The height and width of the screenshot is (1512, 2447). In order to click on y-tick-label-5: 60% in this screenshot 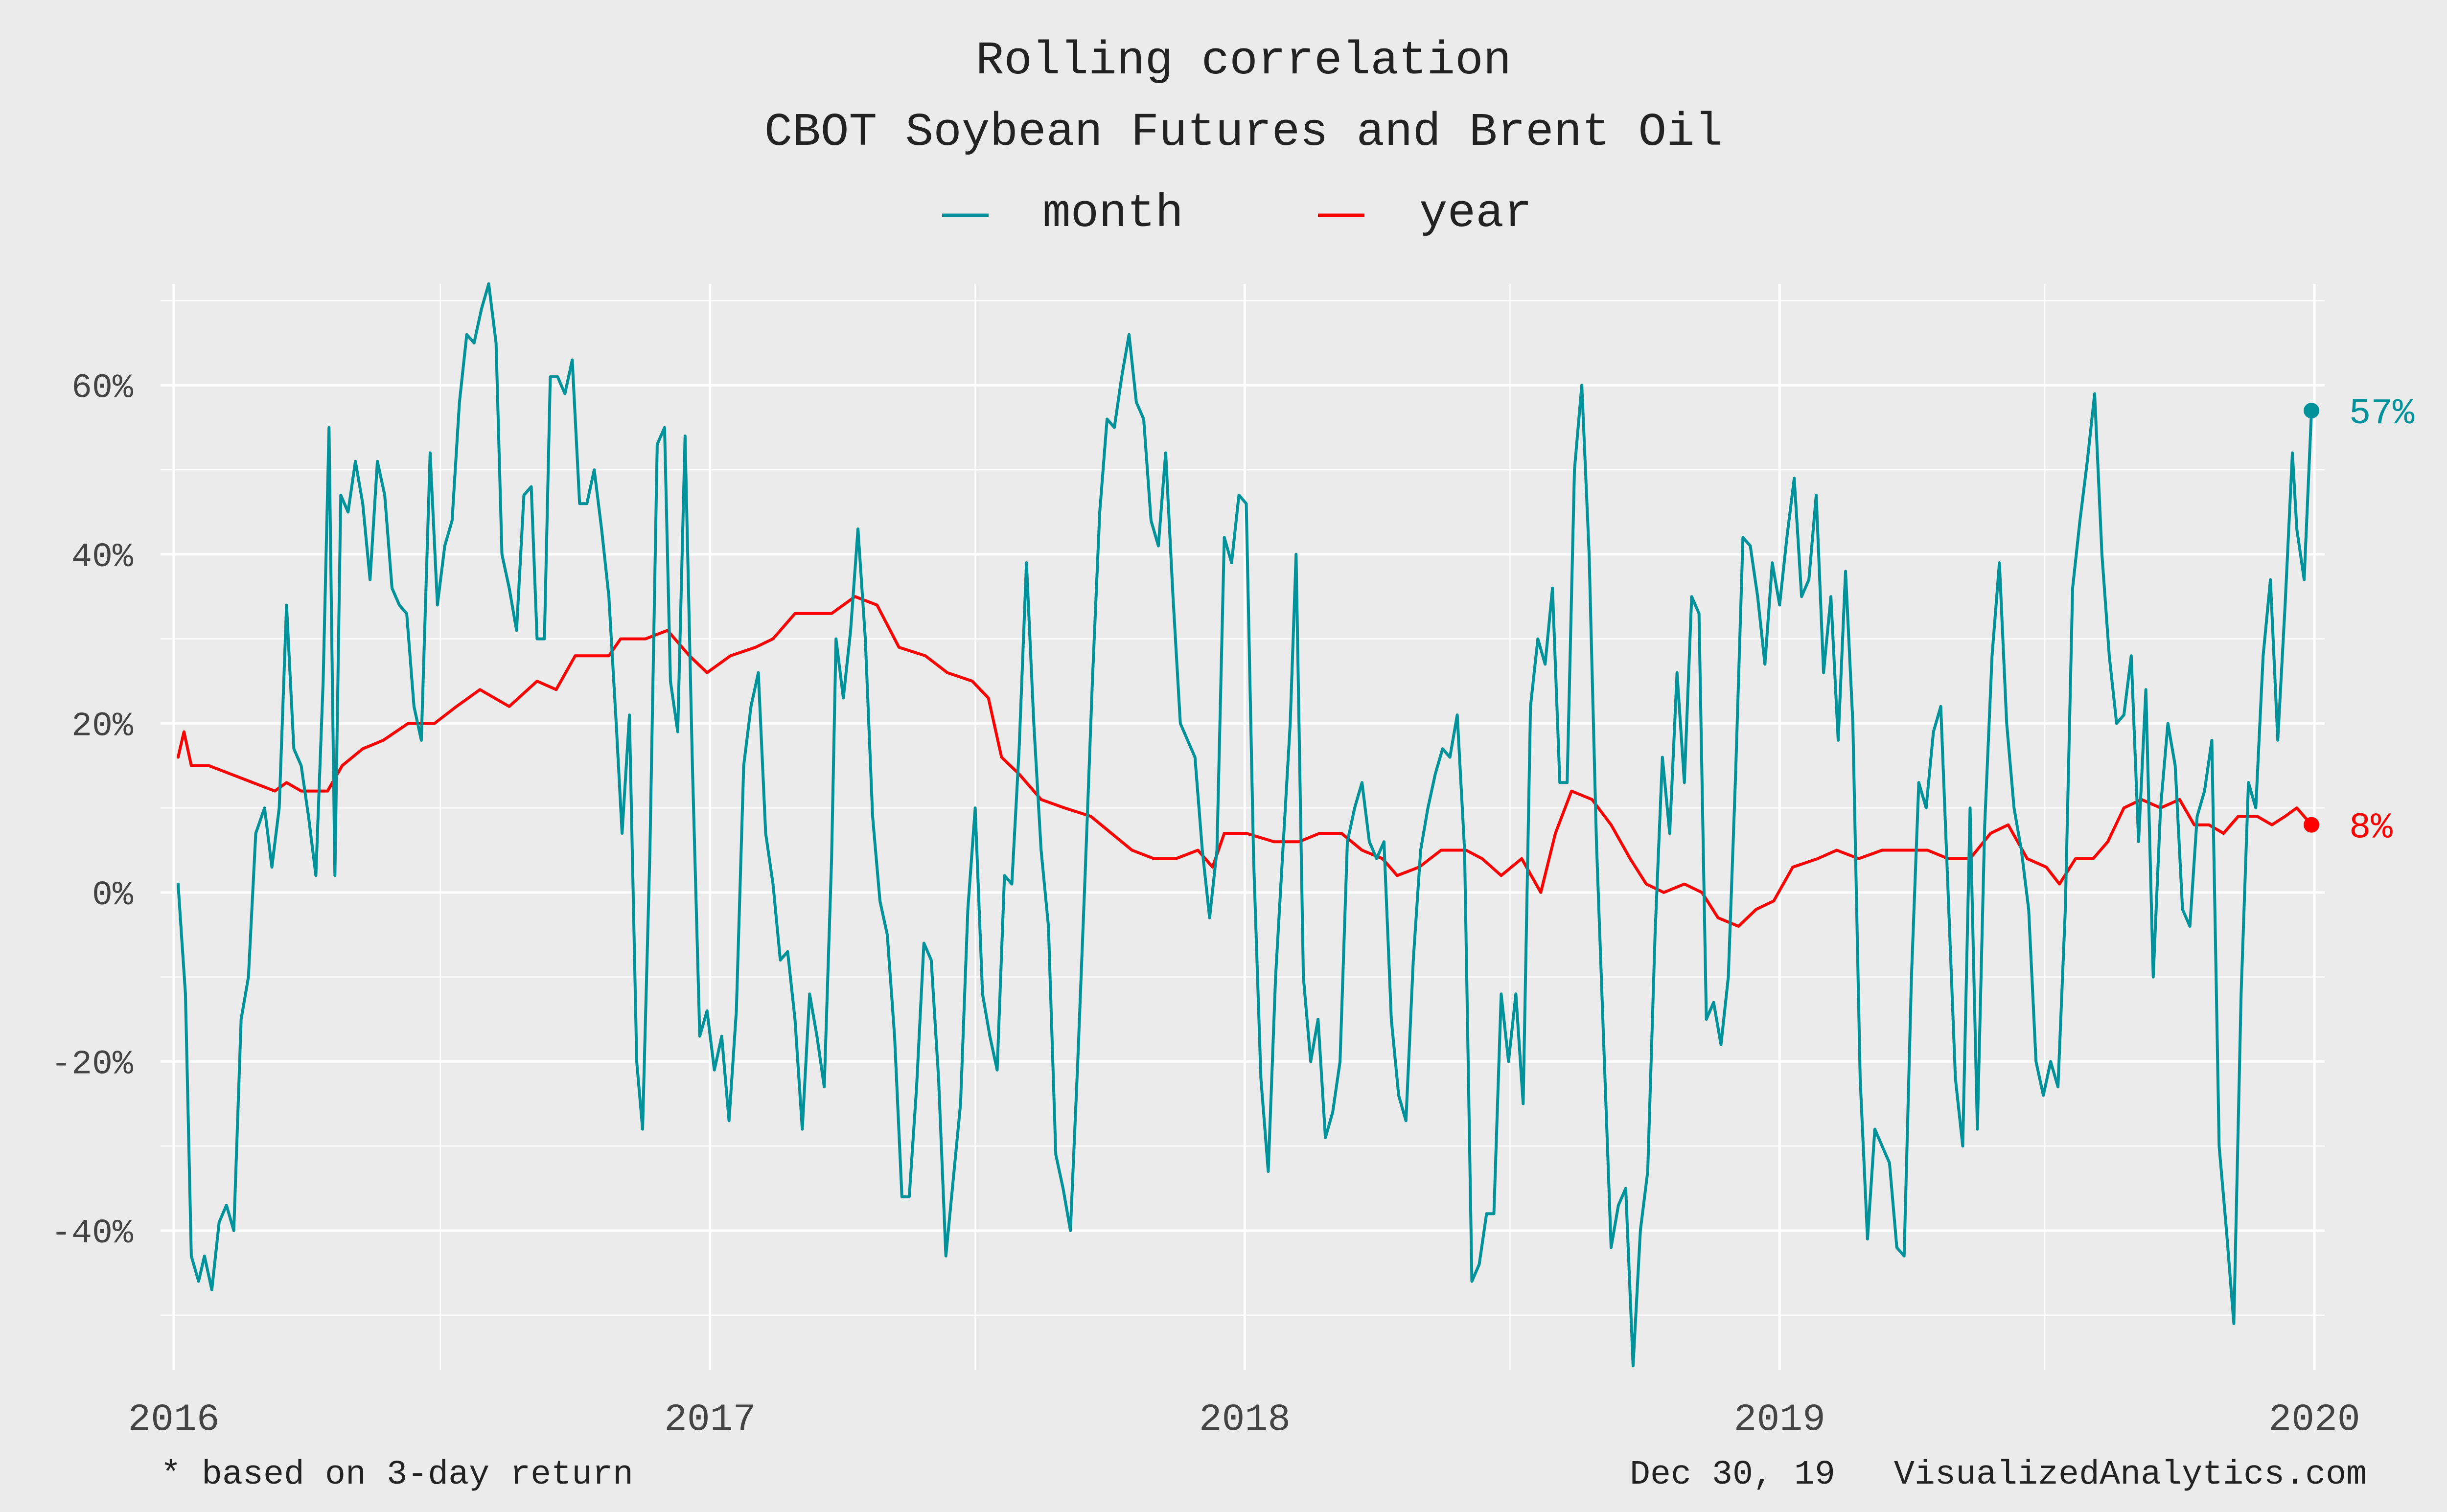, I will do `click(102, 388)`.